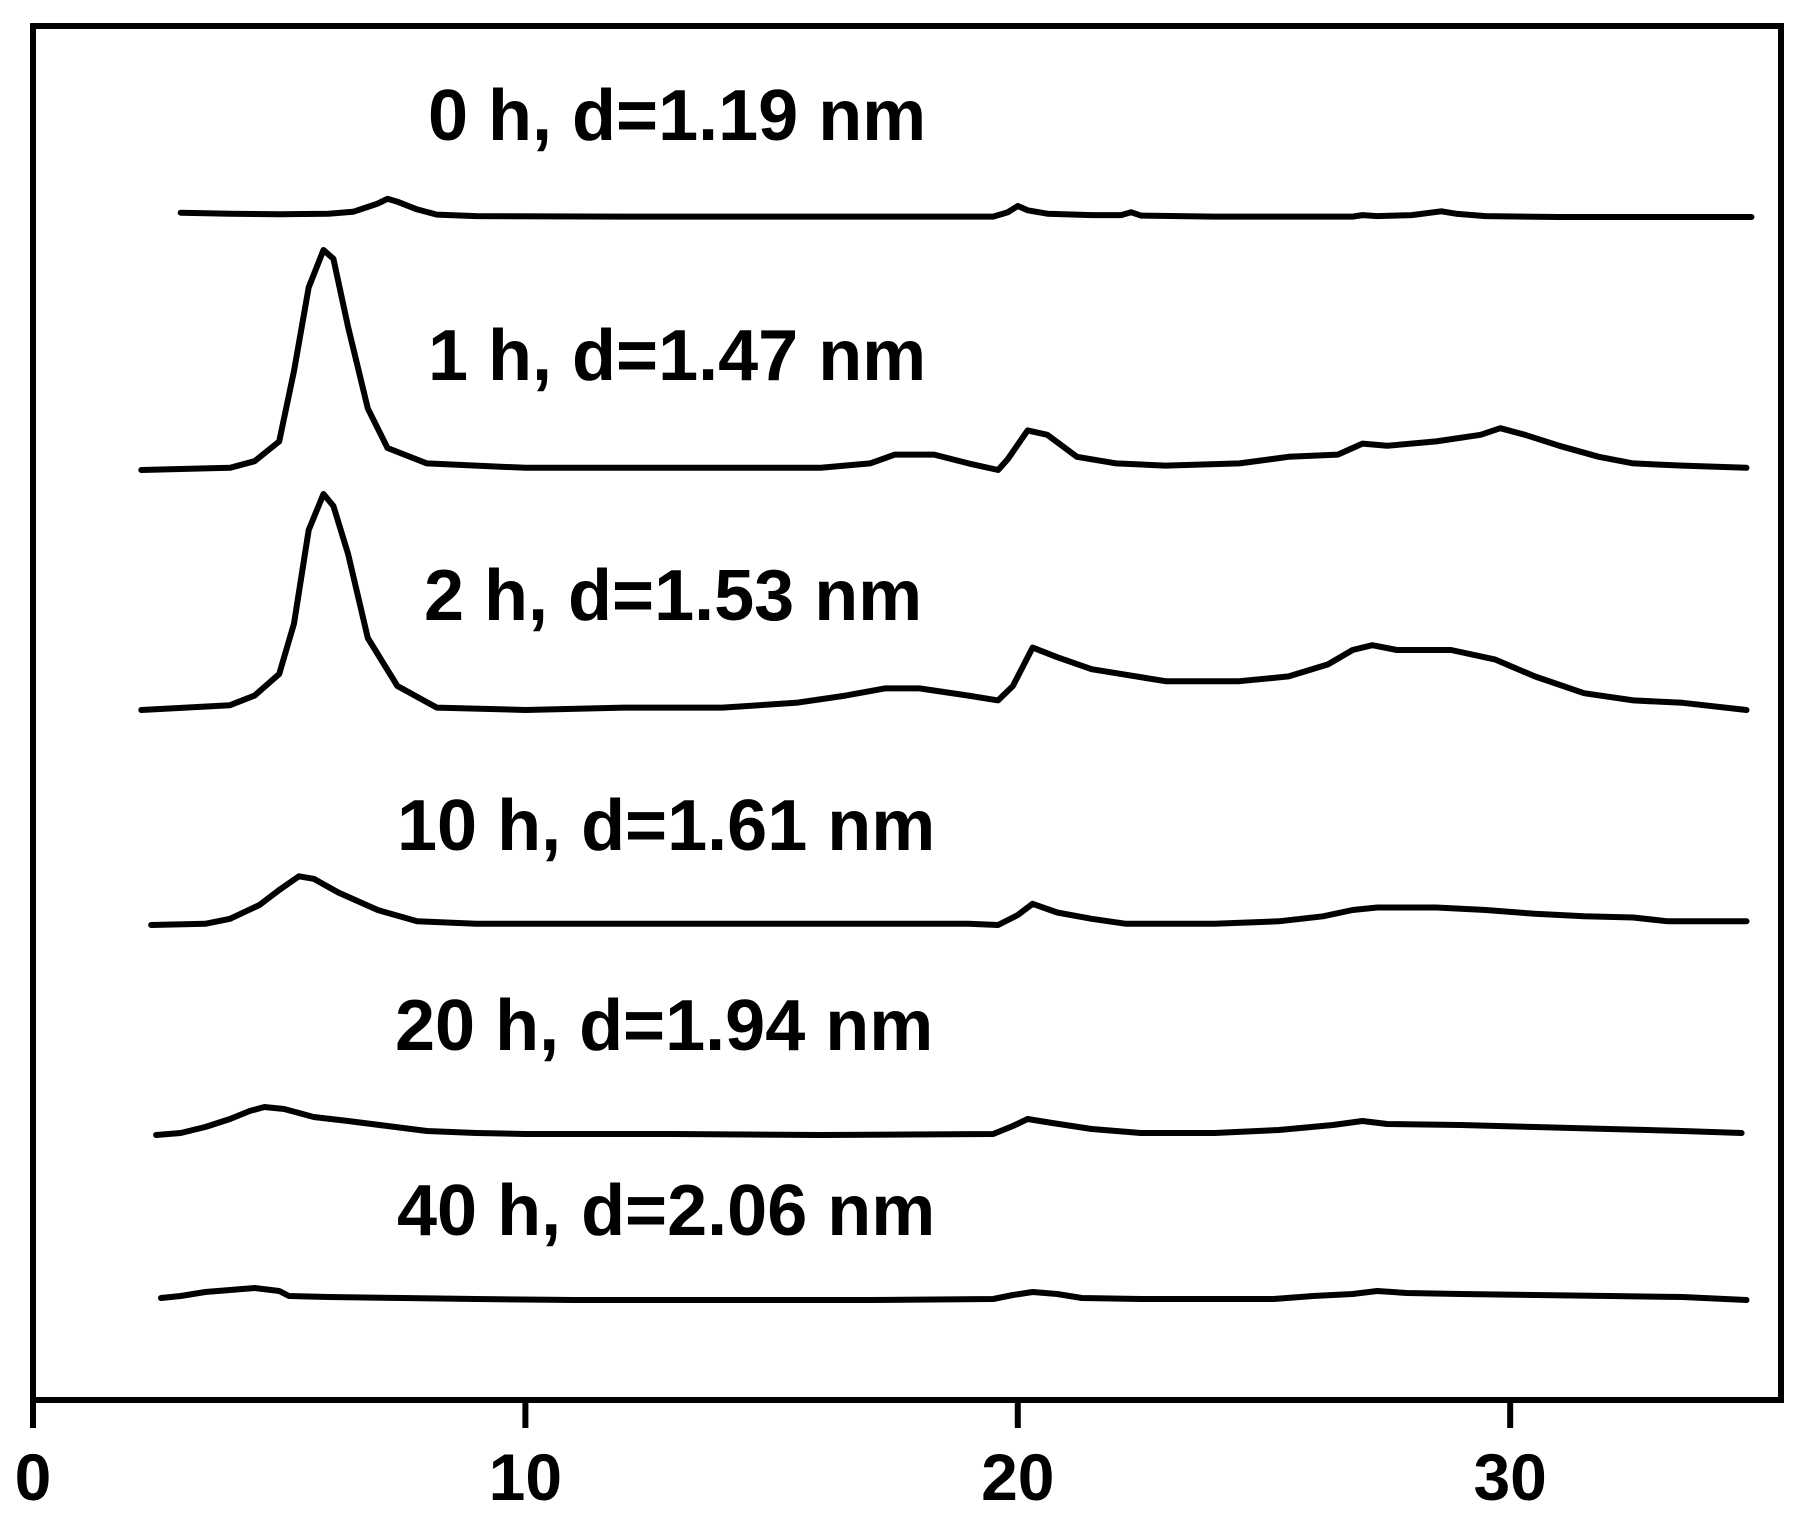 This screenshot has height=1519, width=1798. What do you see at coordinates (666, 1211) in the screenshot?
I see `series-label: 40 h, d=2.06 nm` at bounding box center [666, 1211].